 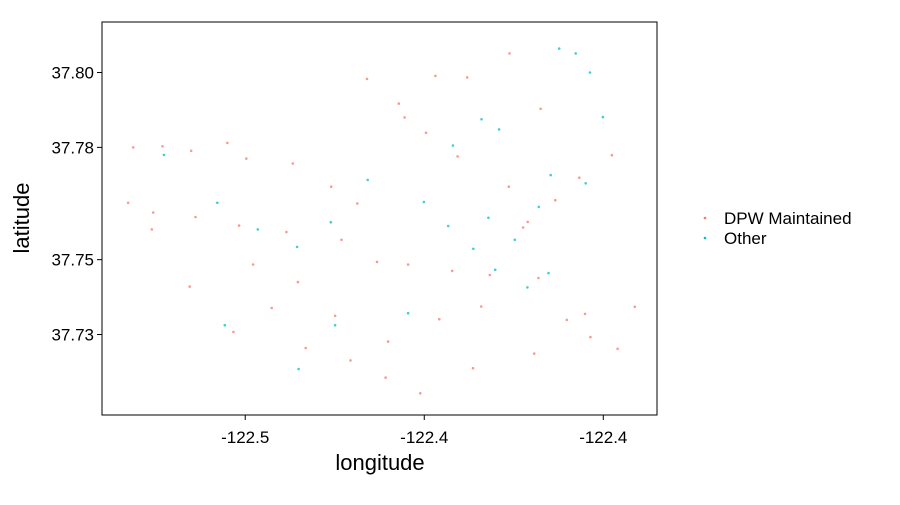 I want to click on legend-label-dpw-maintained: DPW Maintained, so click(x=788, y=218).